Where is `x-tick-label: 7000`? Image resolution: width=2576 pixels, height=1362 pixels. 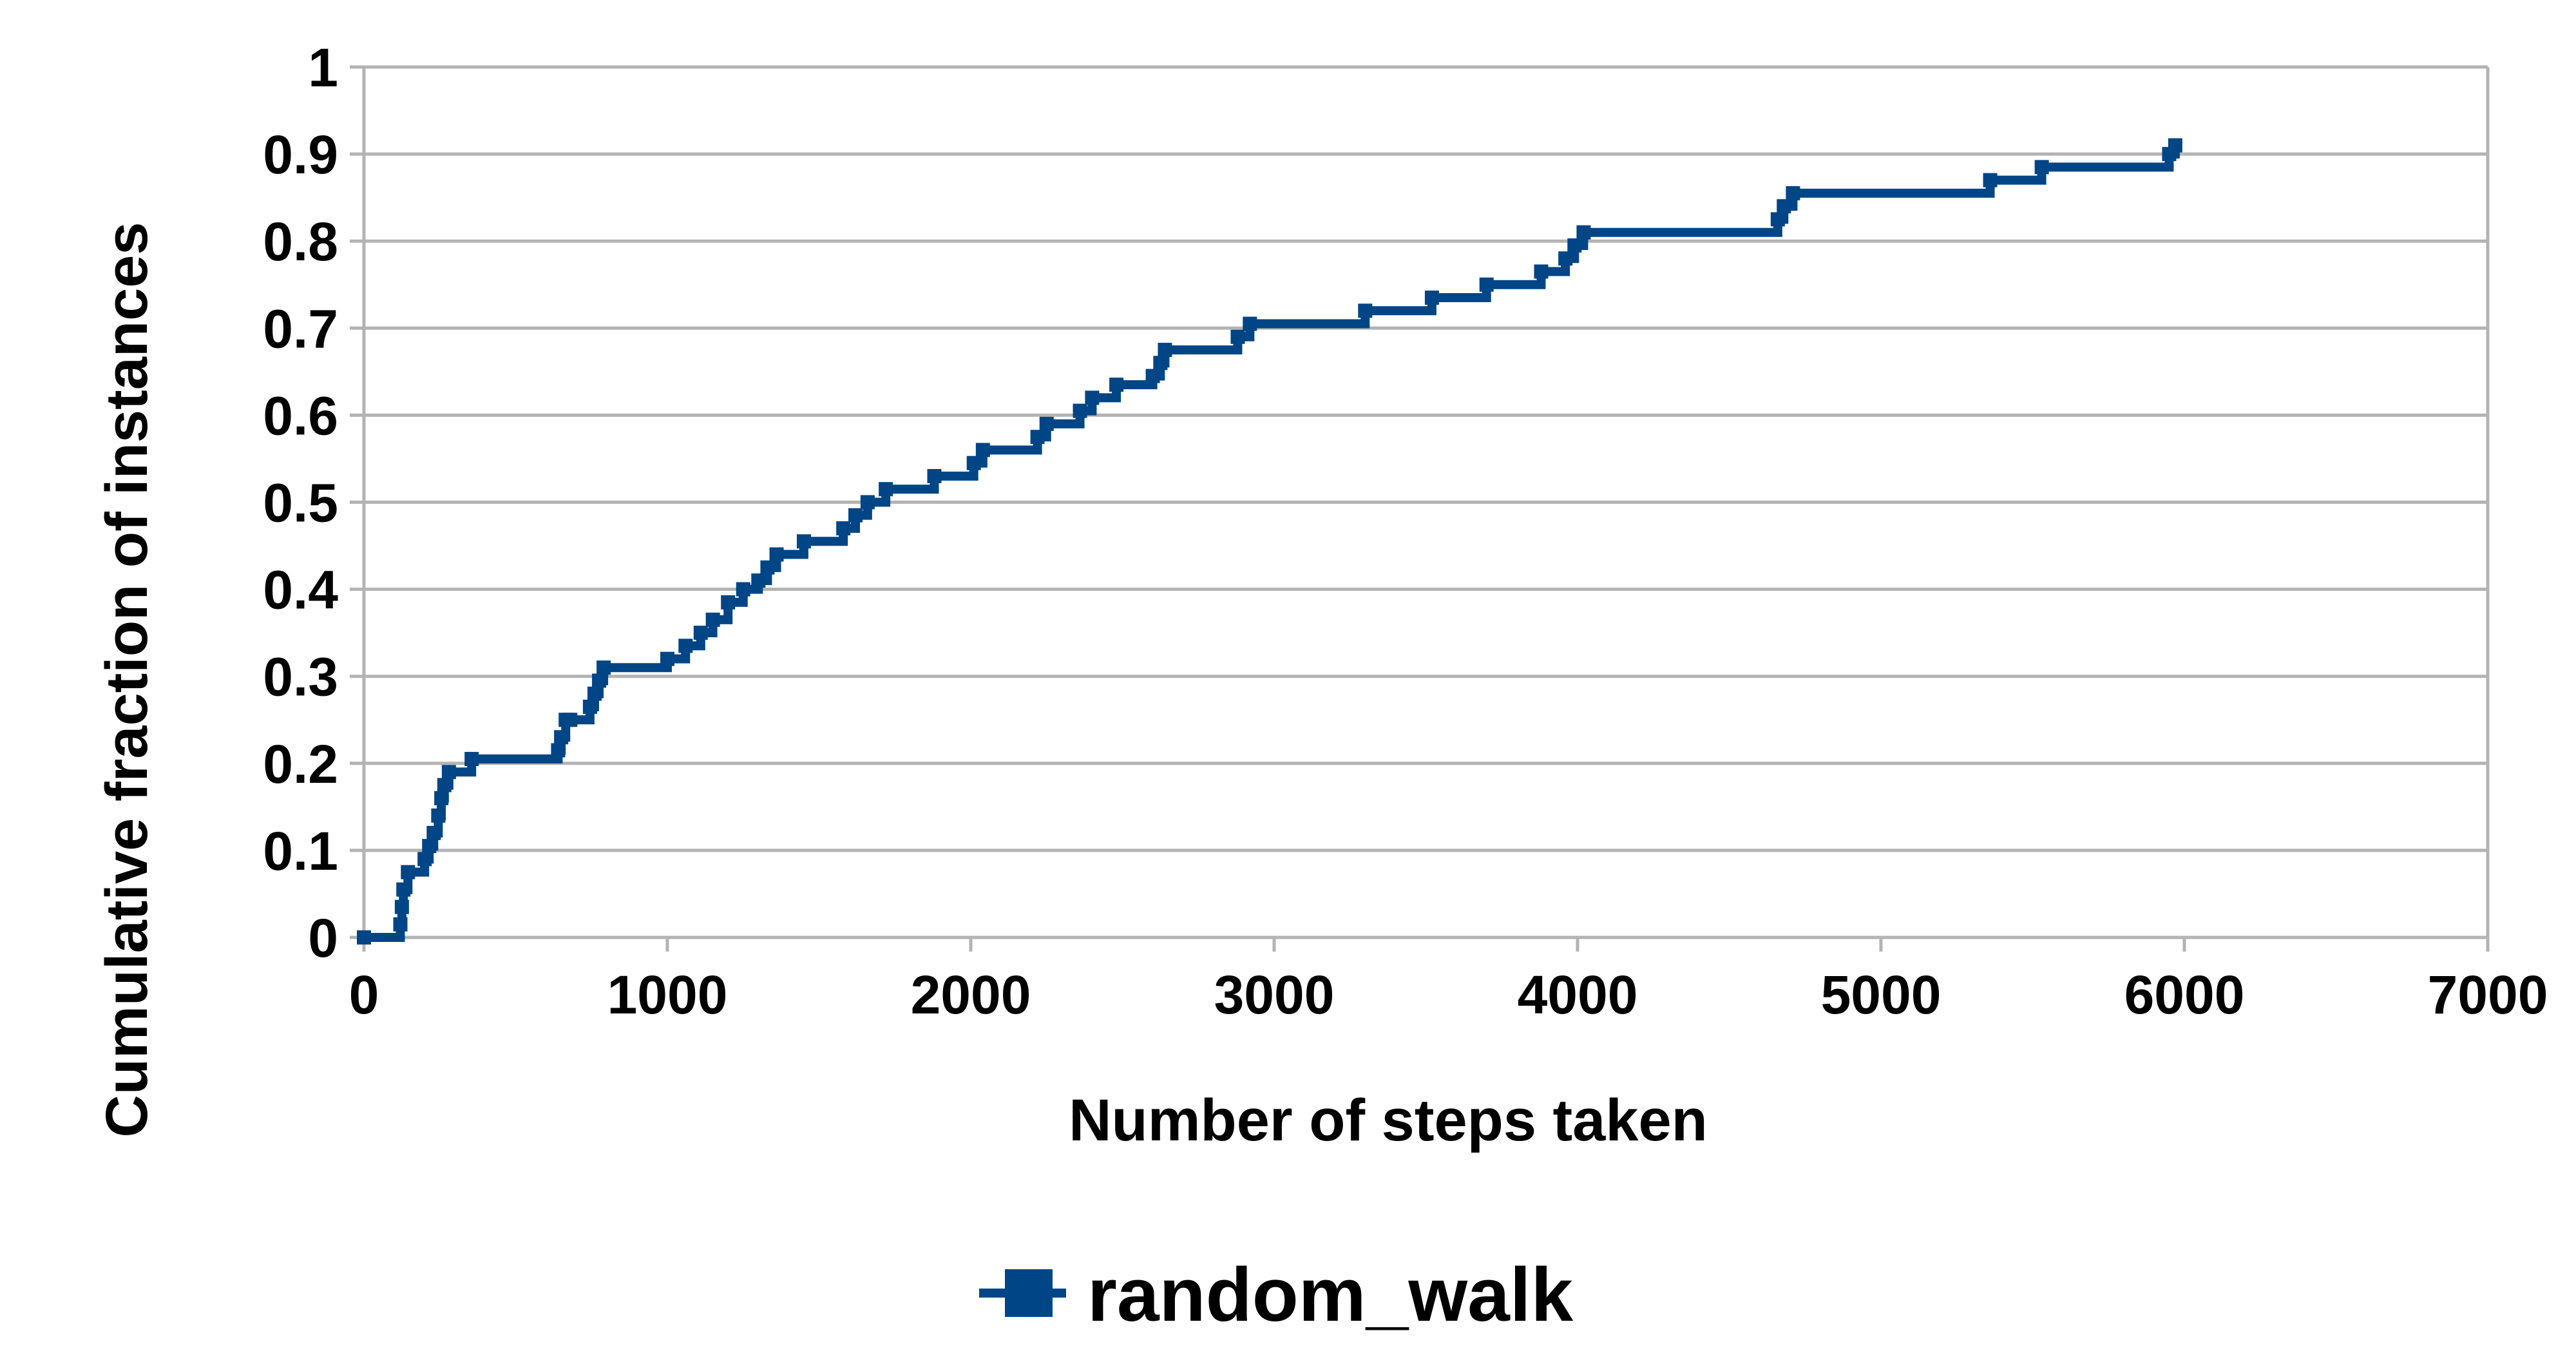 x-tick-label: 7000 is located at coordinates (2488, 994).